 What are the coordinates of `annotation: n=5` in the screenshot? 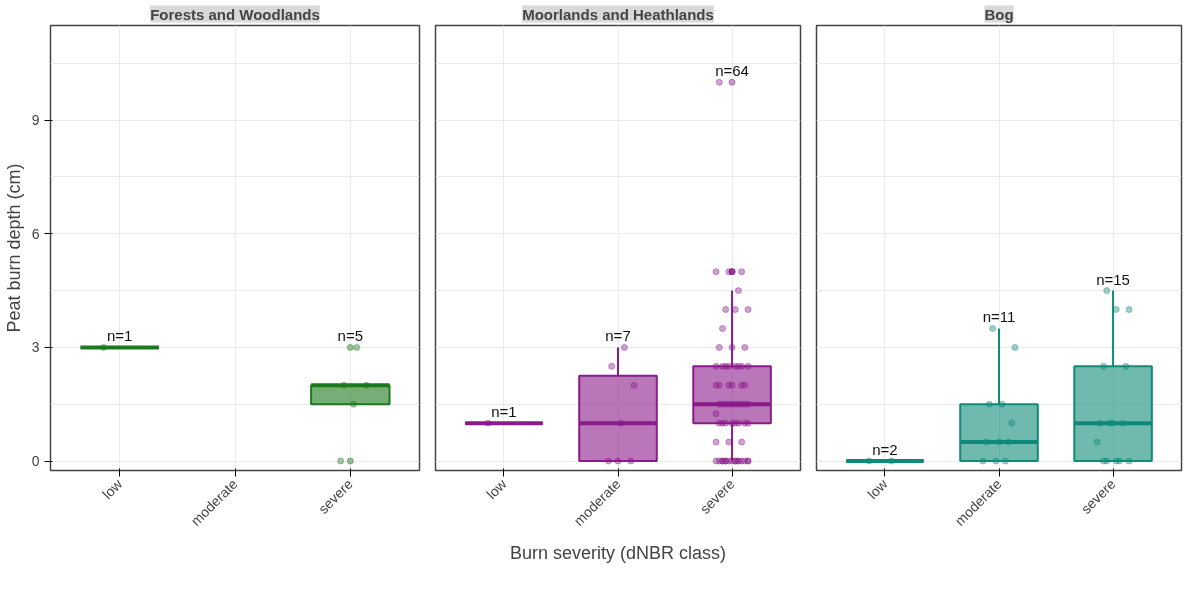 It's located at (350, 336).